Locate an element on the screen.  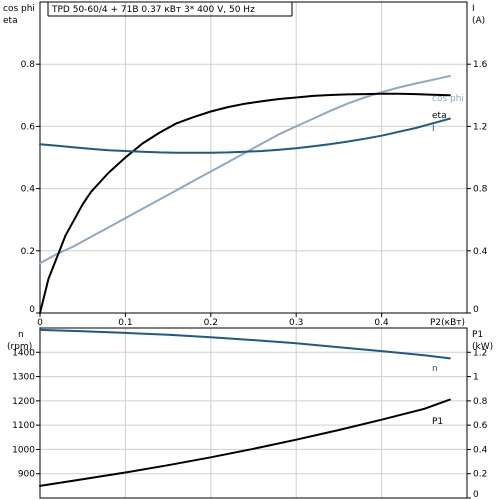
lower-right-axis-label-2: (kW) is located at coordinates (482, 347).